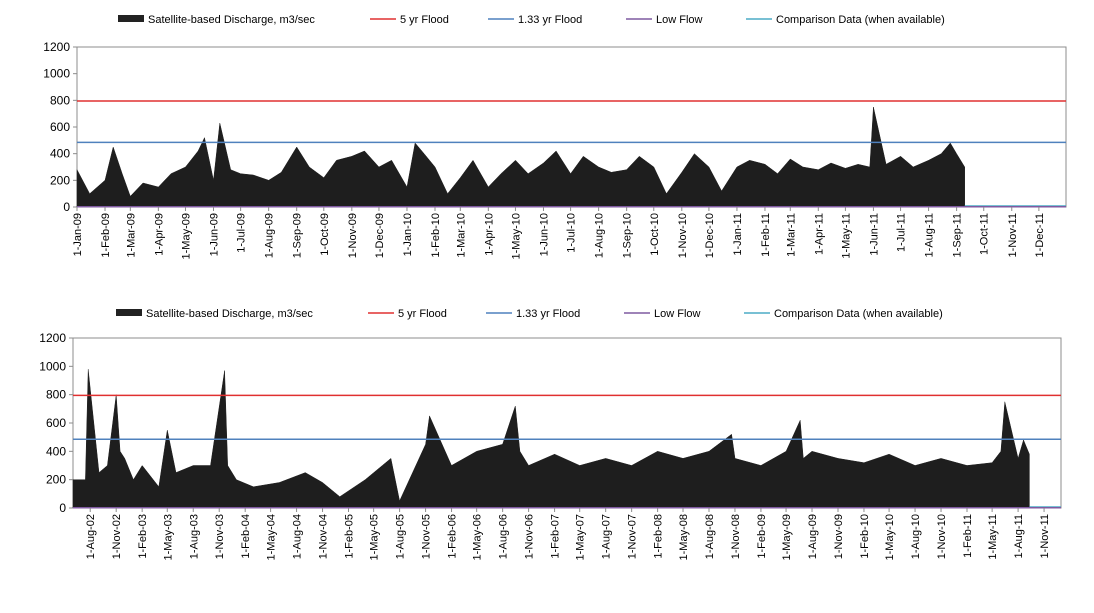 The width and height of the screenshot is (1094, 613). Describe the element at coordinates (453, 536) in the screenshot. I see `x-tick-label: 1-Feb-06` at that location.